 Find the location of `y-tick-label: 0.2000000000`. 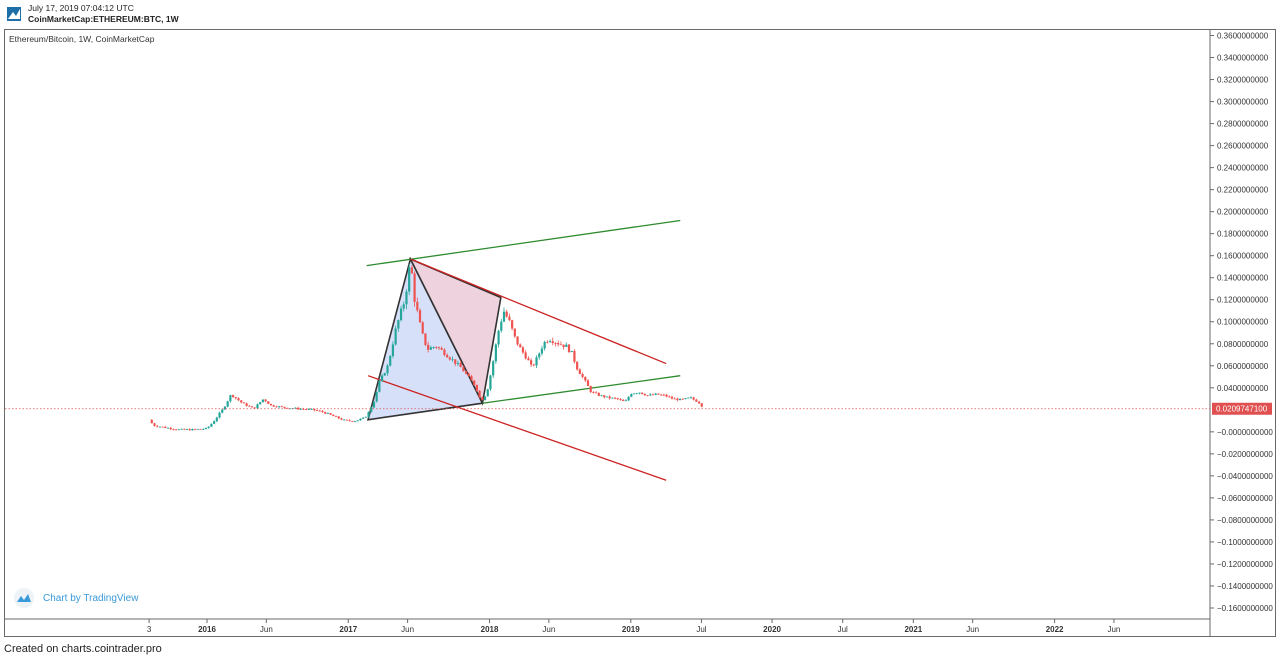

y-tick-label: 0.2000000000 is located at coordinates (1243, 212).